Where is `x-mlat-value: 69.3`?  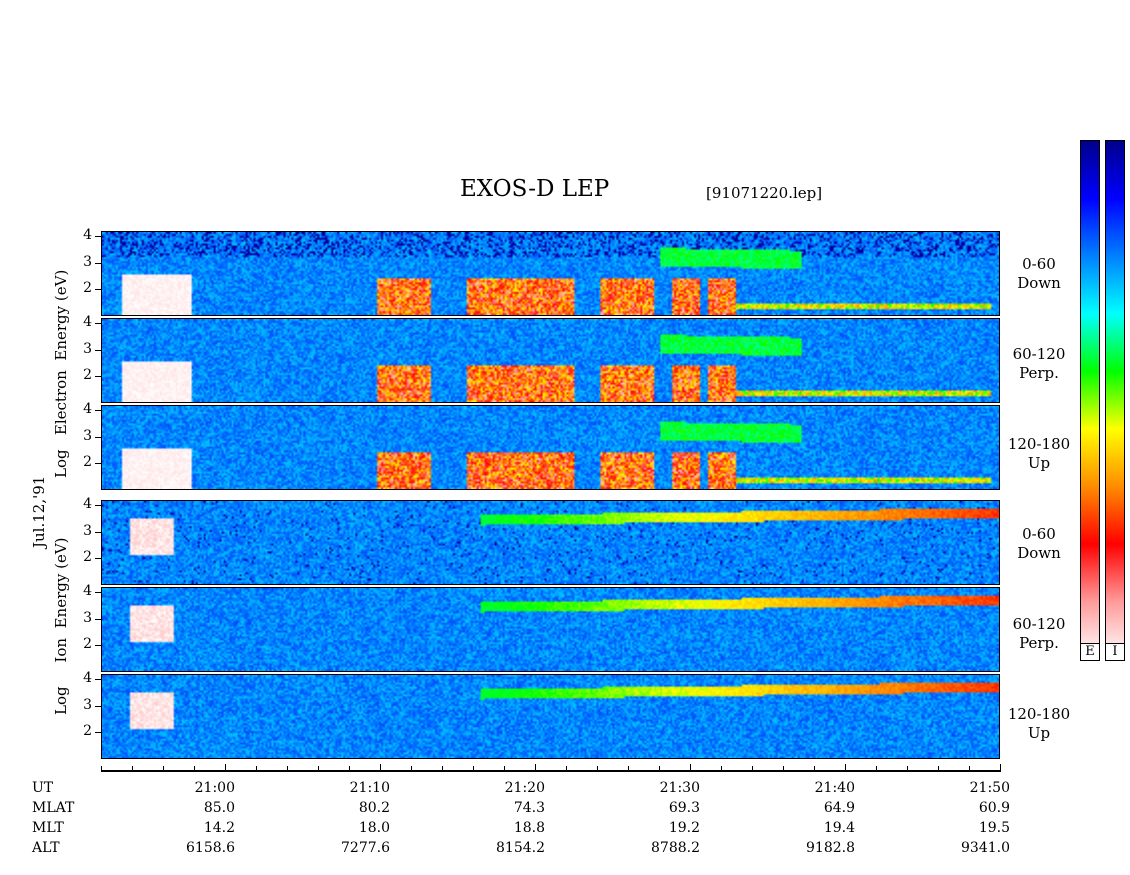 x-mlat-value: 69.3 is located at coordinates (684, 808).